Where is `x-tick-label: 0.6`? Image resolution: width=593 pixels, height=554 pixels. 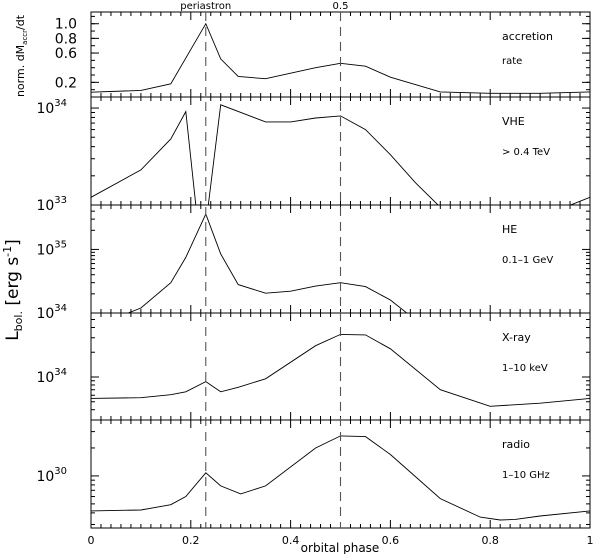 x-tick-label: 0.6 is located at coordinates (391, 540).